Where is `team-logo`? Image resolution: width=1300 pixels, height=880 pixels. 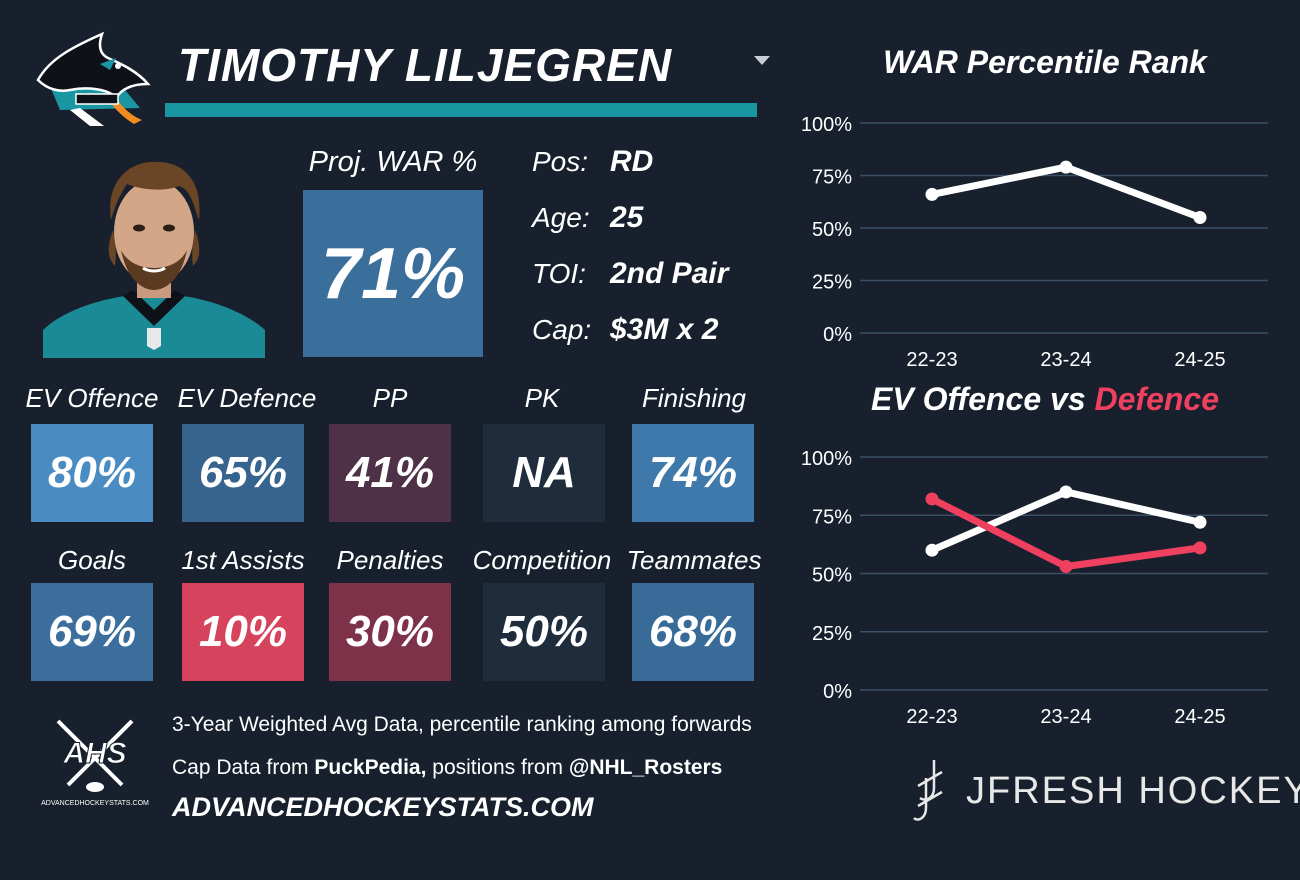 team-logo is located at coordinates (92, 78).